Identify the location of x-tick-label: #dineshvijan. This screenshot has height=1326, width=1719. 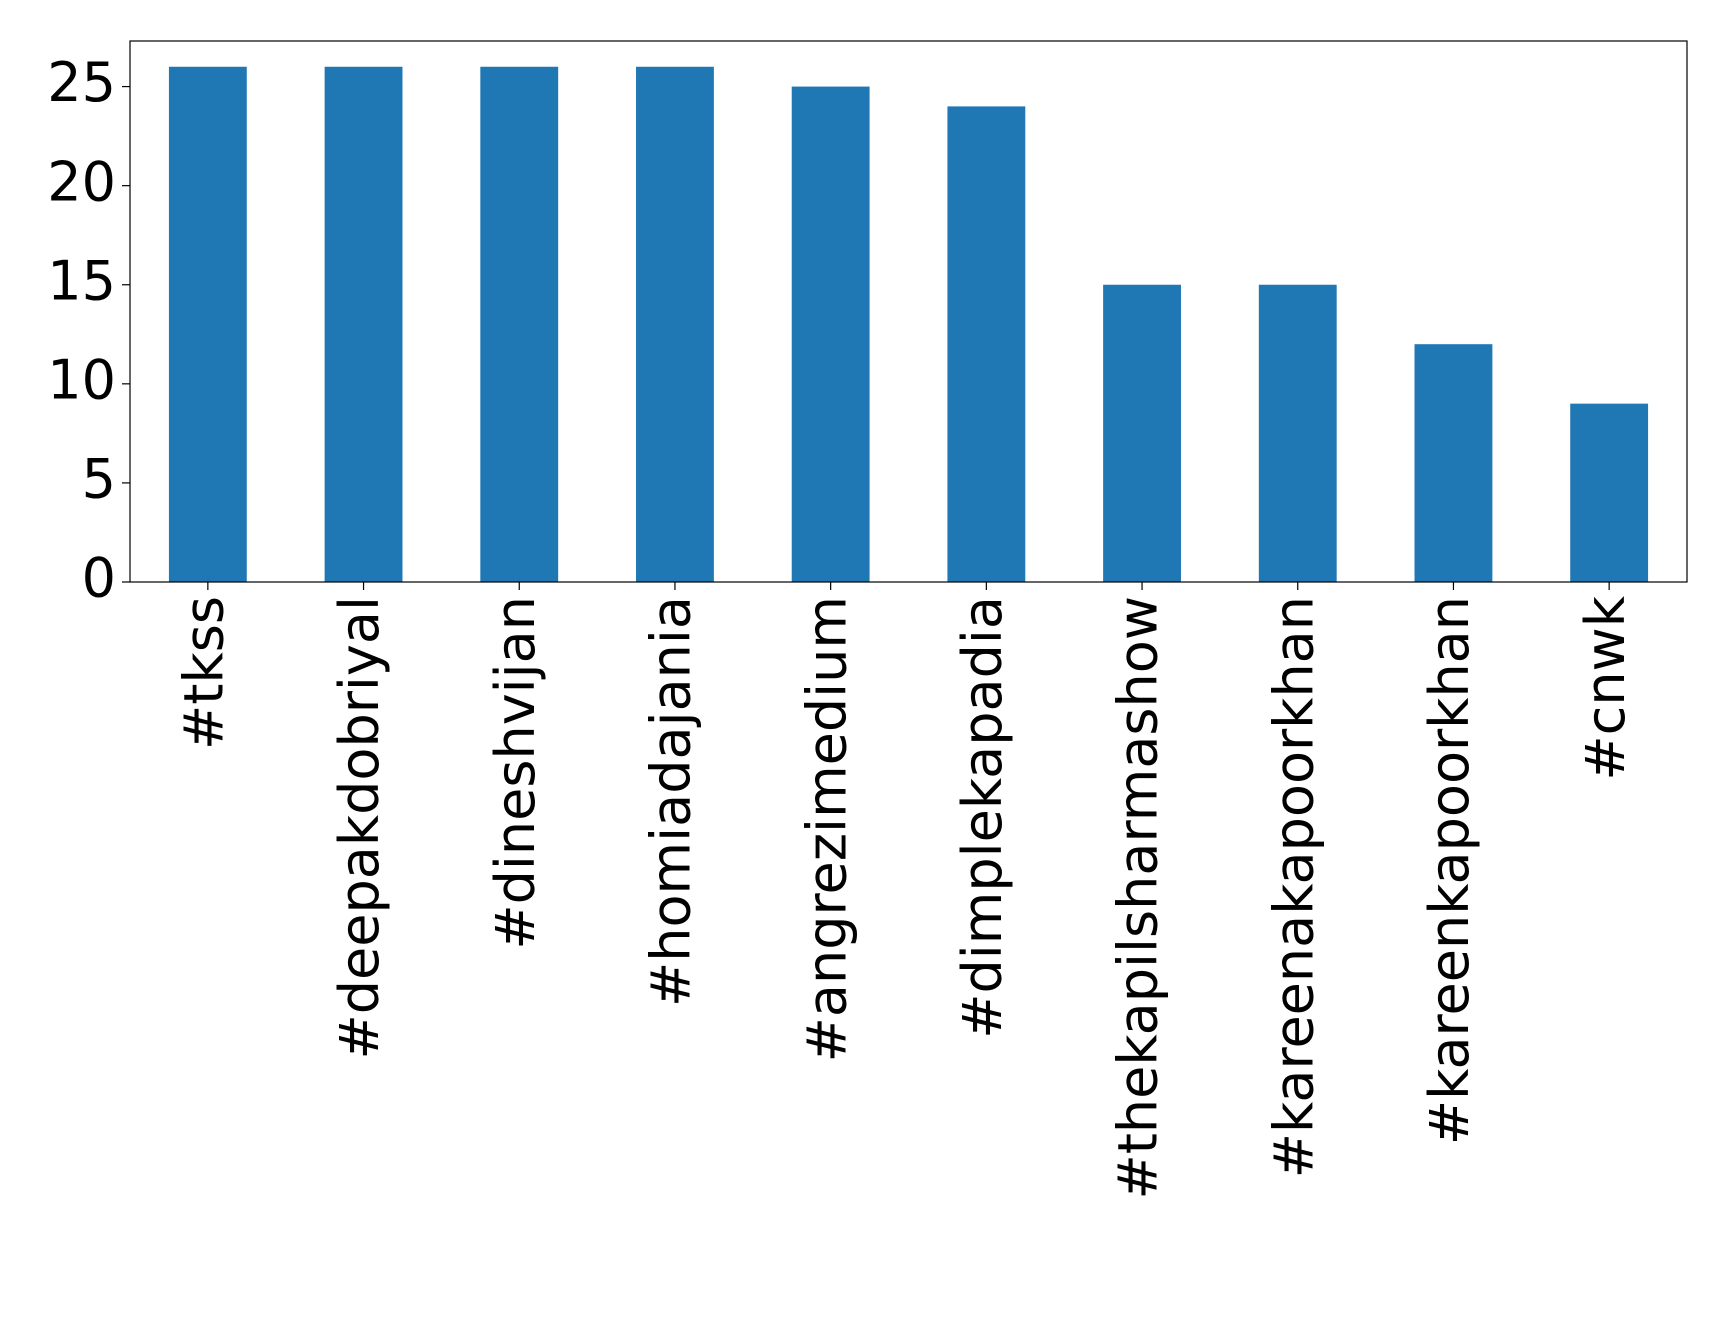
(515, 773).